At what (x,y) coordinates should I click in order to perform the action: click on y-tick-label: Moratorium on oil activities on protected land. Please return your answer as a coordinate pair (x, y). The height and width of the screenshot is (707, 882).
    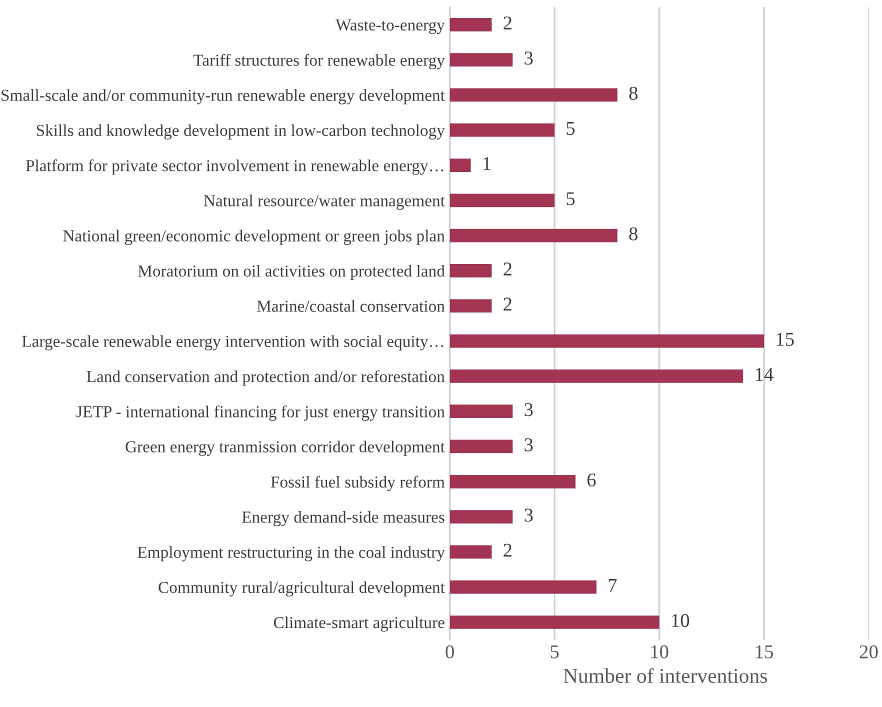
    Looking at the image, I should click on (291, 272).